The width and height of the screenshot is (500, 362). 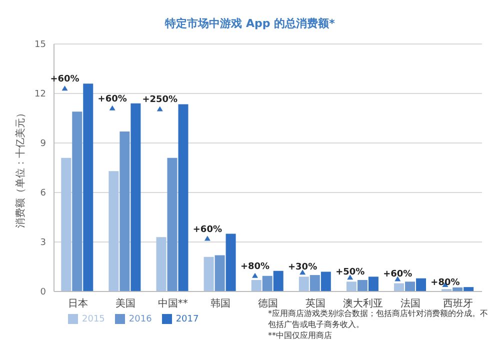 What do you see at coordinates (43, 193) in the screenshot?
I see `y-tick-label: 6` at bounding box center [43, 193].